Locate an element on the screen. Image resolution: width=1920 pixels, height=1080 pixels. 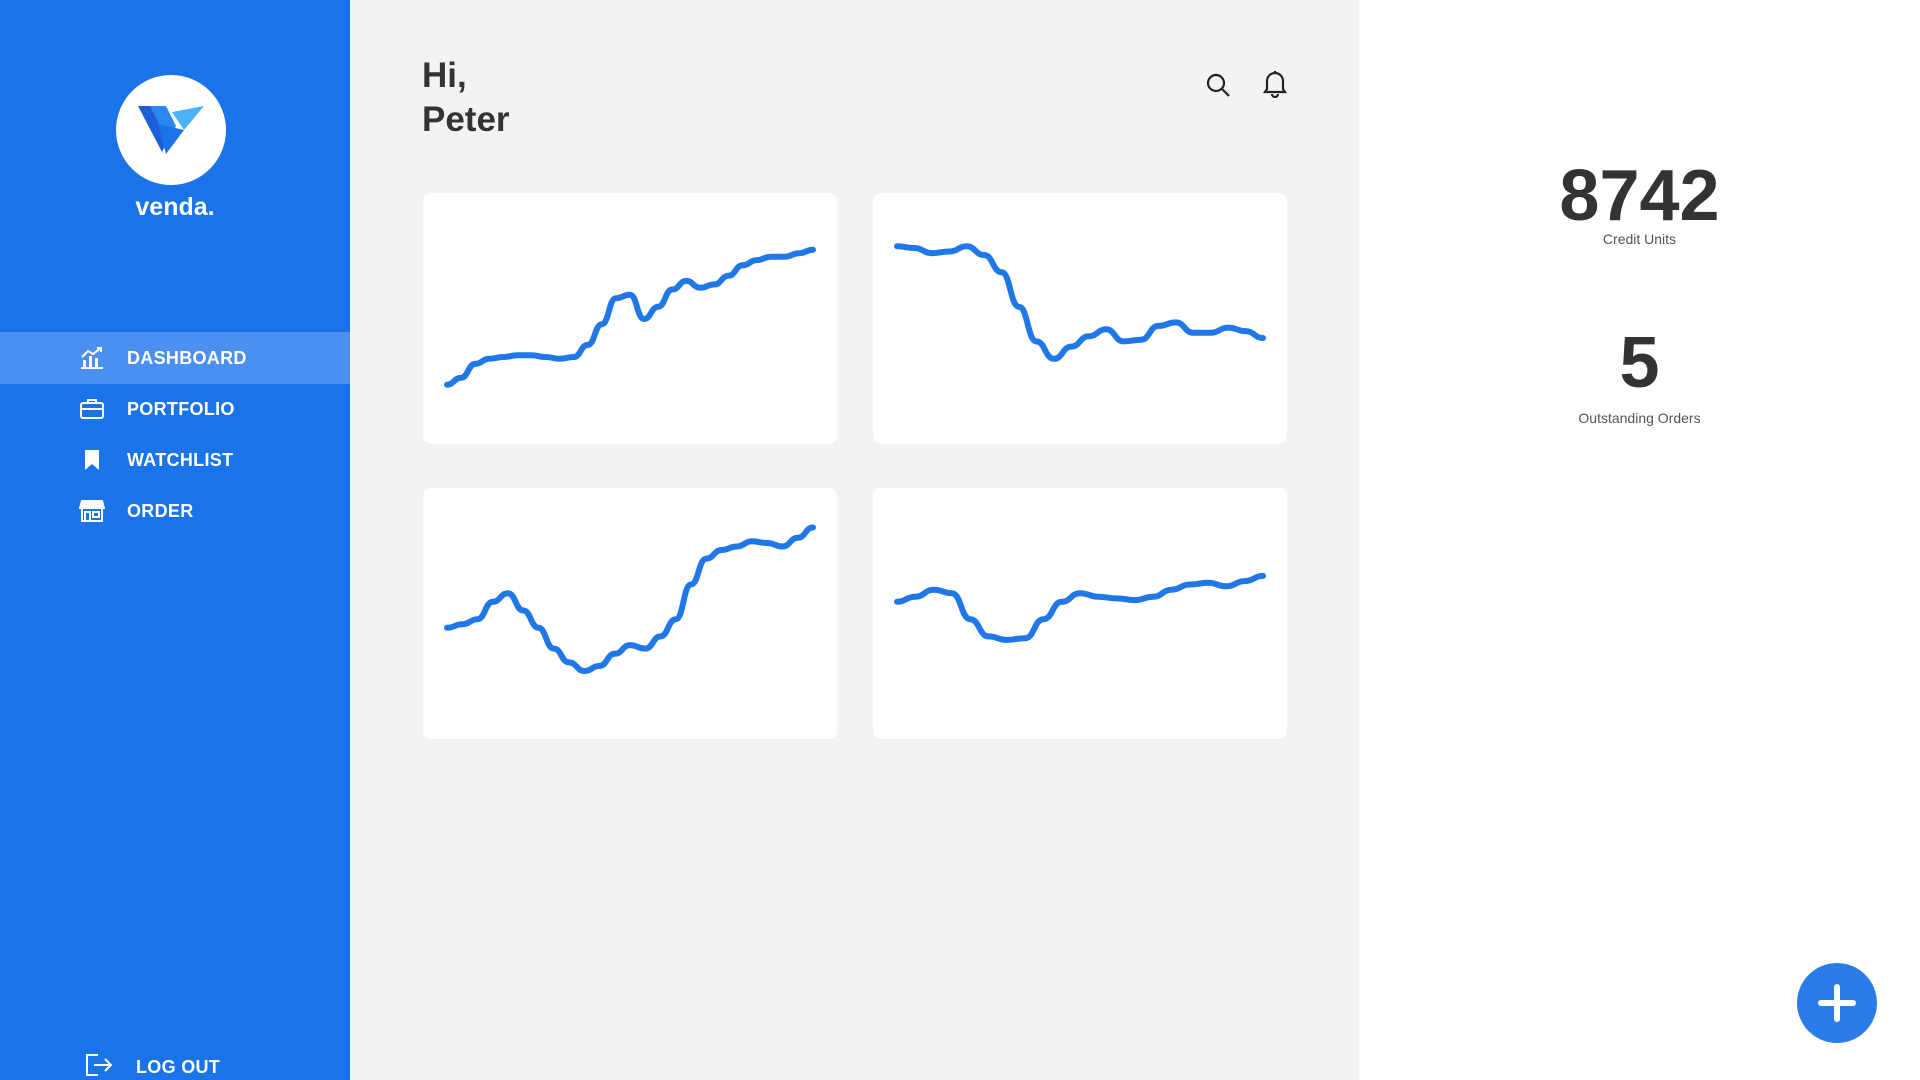
bell-icon is located at coordinates (1275, 84).